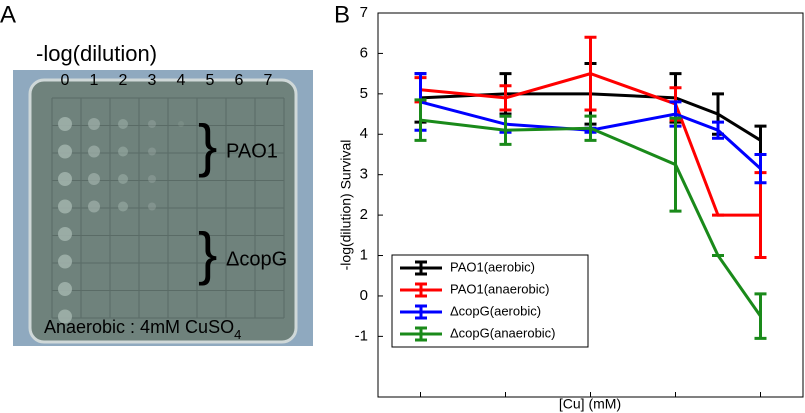 The image size is (805, 413). What do you see at coordinates (364, 214) in the screenshot?
I see `y-tick-label: 2` at bounding box center [364, 214].